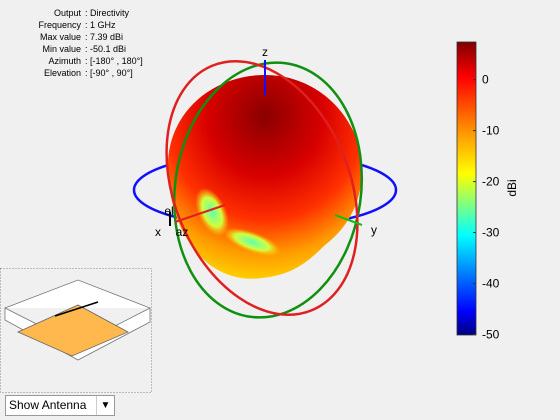 Image resolution: width=560 pixels, height=420 pixels. What do you see at coordinates (200, 213) in the screenshot?
I see `x-axis` at bounding box center [200, 213].